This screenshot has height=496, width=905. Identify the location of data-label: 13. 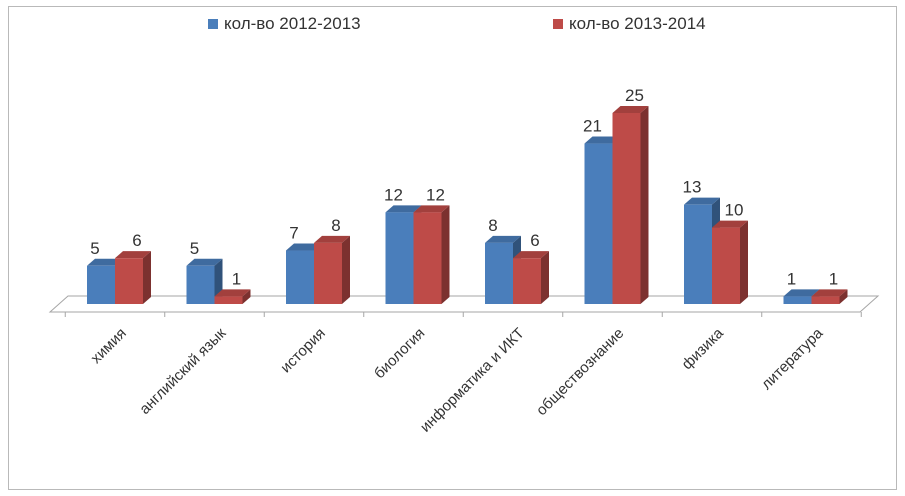
(692, 187).